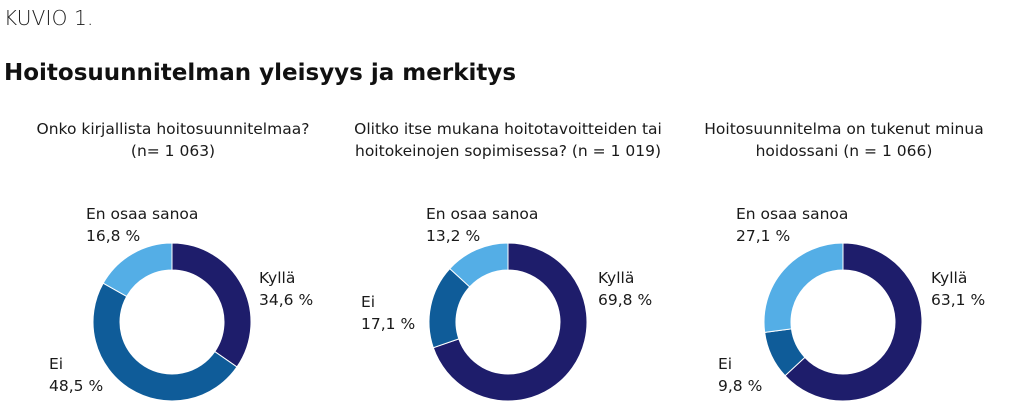 The height and width of the screenshot is (415, 1024). What do you see at coordinates (286, 300) in the screenshot?
I see `slice-value-label: 34,6 %` at bounding box center [286, 300].